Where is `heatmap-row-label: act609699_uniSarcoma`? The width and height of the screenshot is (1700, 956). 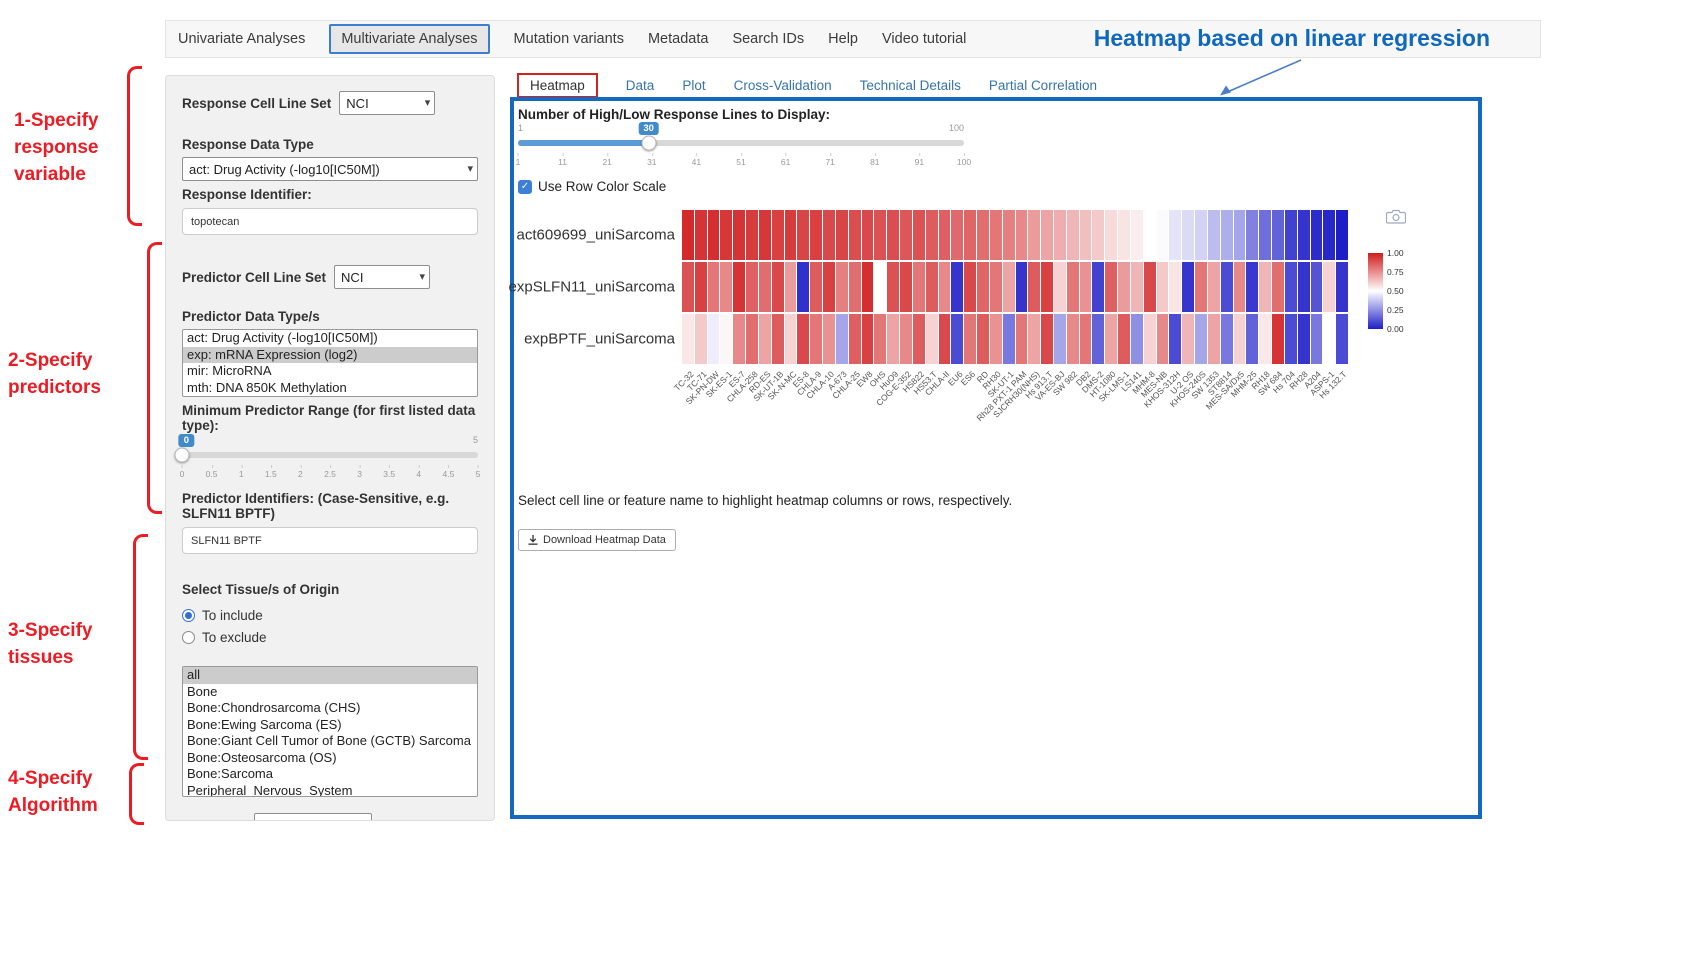
heatmap-row-label: act609699_uniSarcoma is located at coordinates (595, 235).